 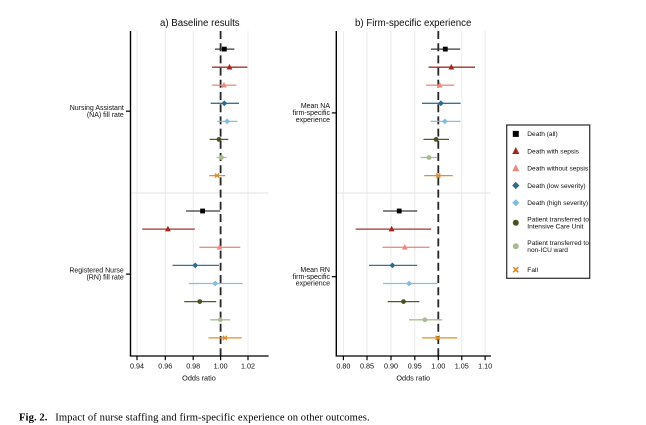 What do you see at coordinates (193, 366) in the screenshot?
I see `svg-text: 0.98` at bounding box center [193, 366].